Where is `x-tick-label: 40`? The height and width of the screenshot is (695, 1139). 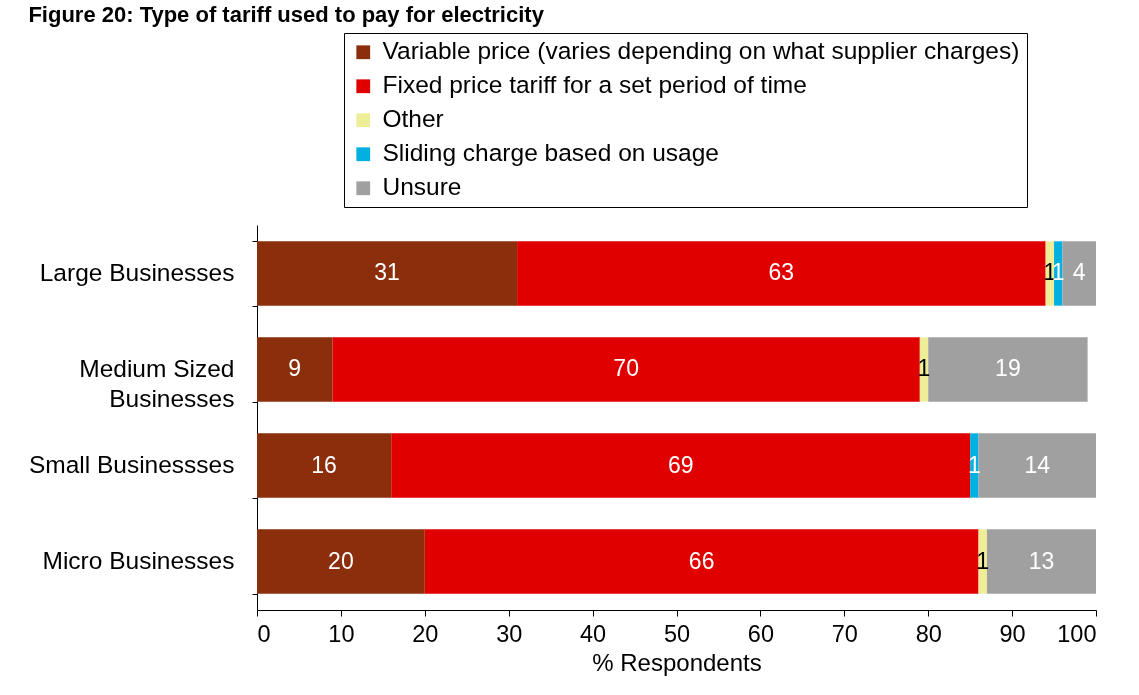 x-tick-label: 40 is located at coordinates (593, 633).